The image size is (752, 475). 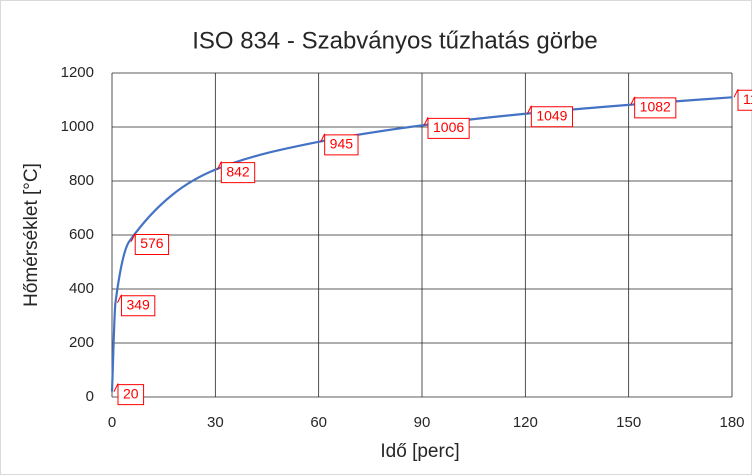 I want to click on data-label: 842, so click(x=236, y=172).